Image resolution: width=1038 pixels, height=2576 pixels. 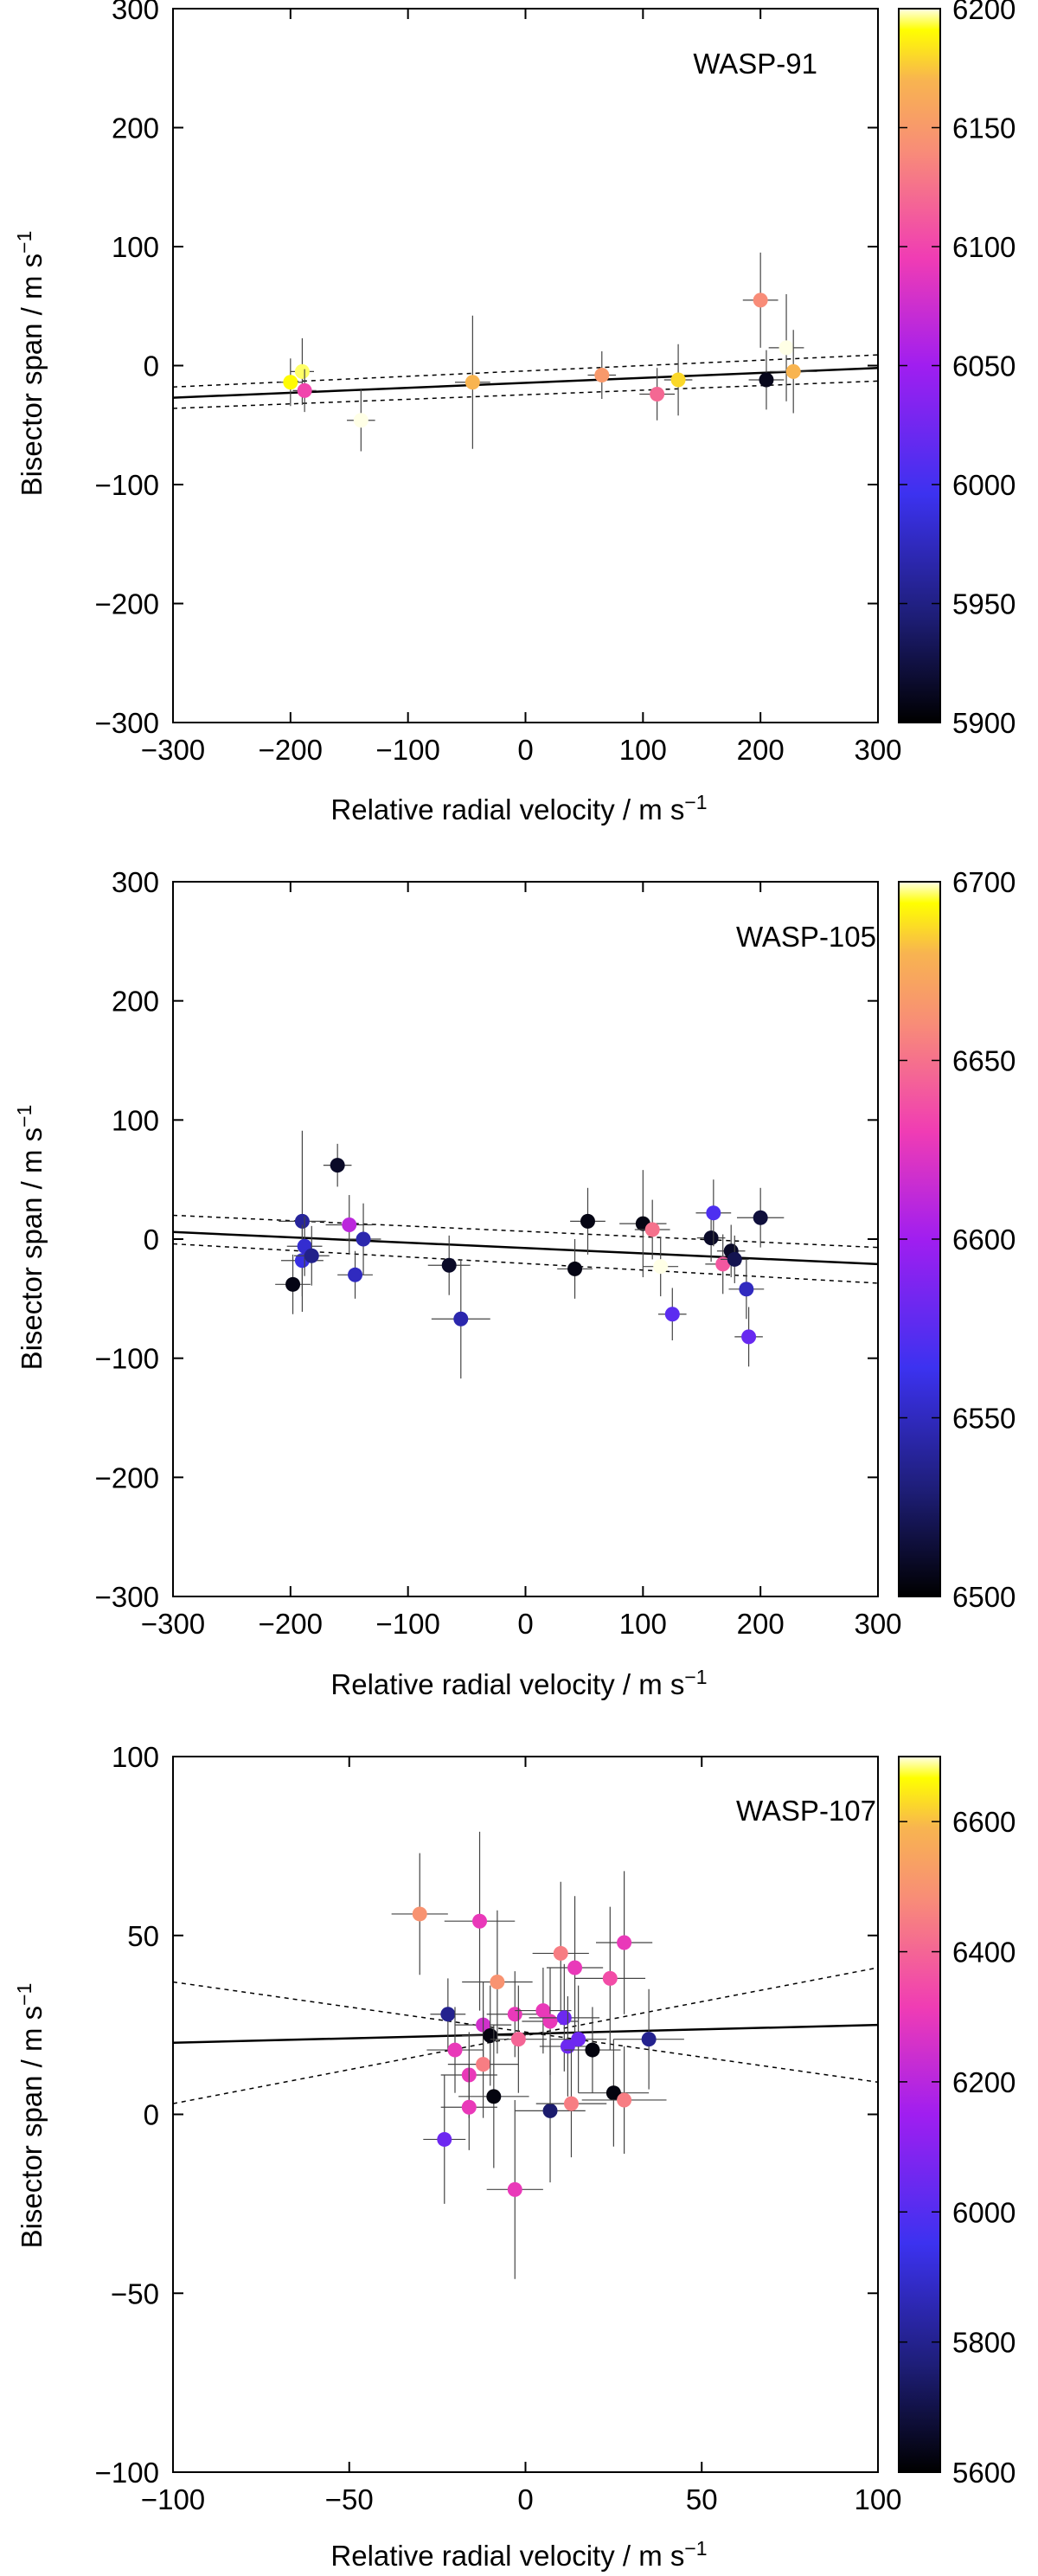 I want to click on colorbar-tick-label: 5900, so click(x=984, y=723).